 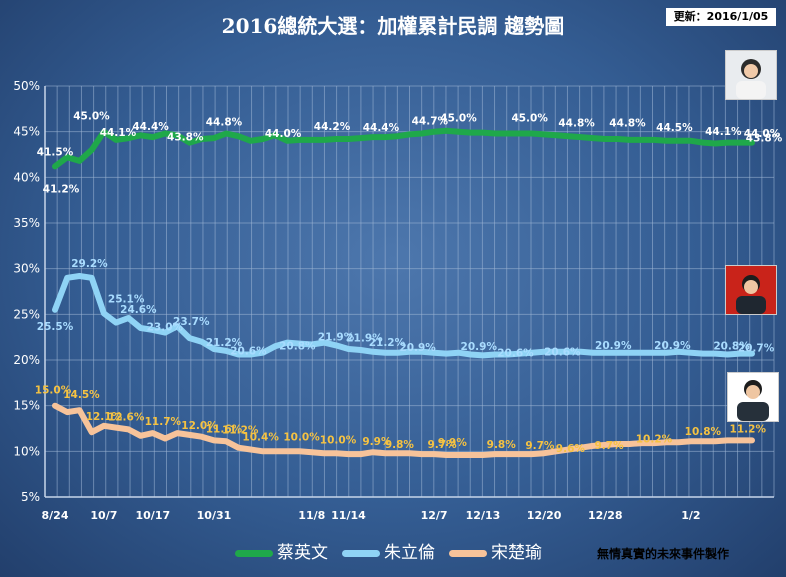 I want to click on data-label-blue: 20.7%, so click(x=756, y=349).